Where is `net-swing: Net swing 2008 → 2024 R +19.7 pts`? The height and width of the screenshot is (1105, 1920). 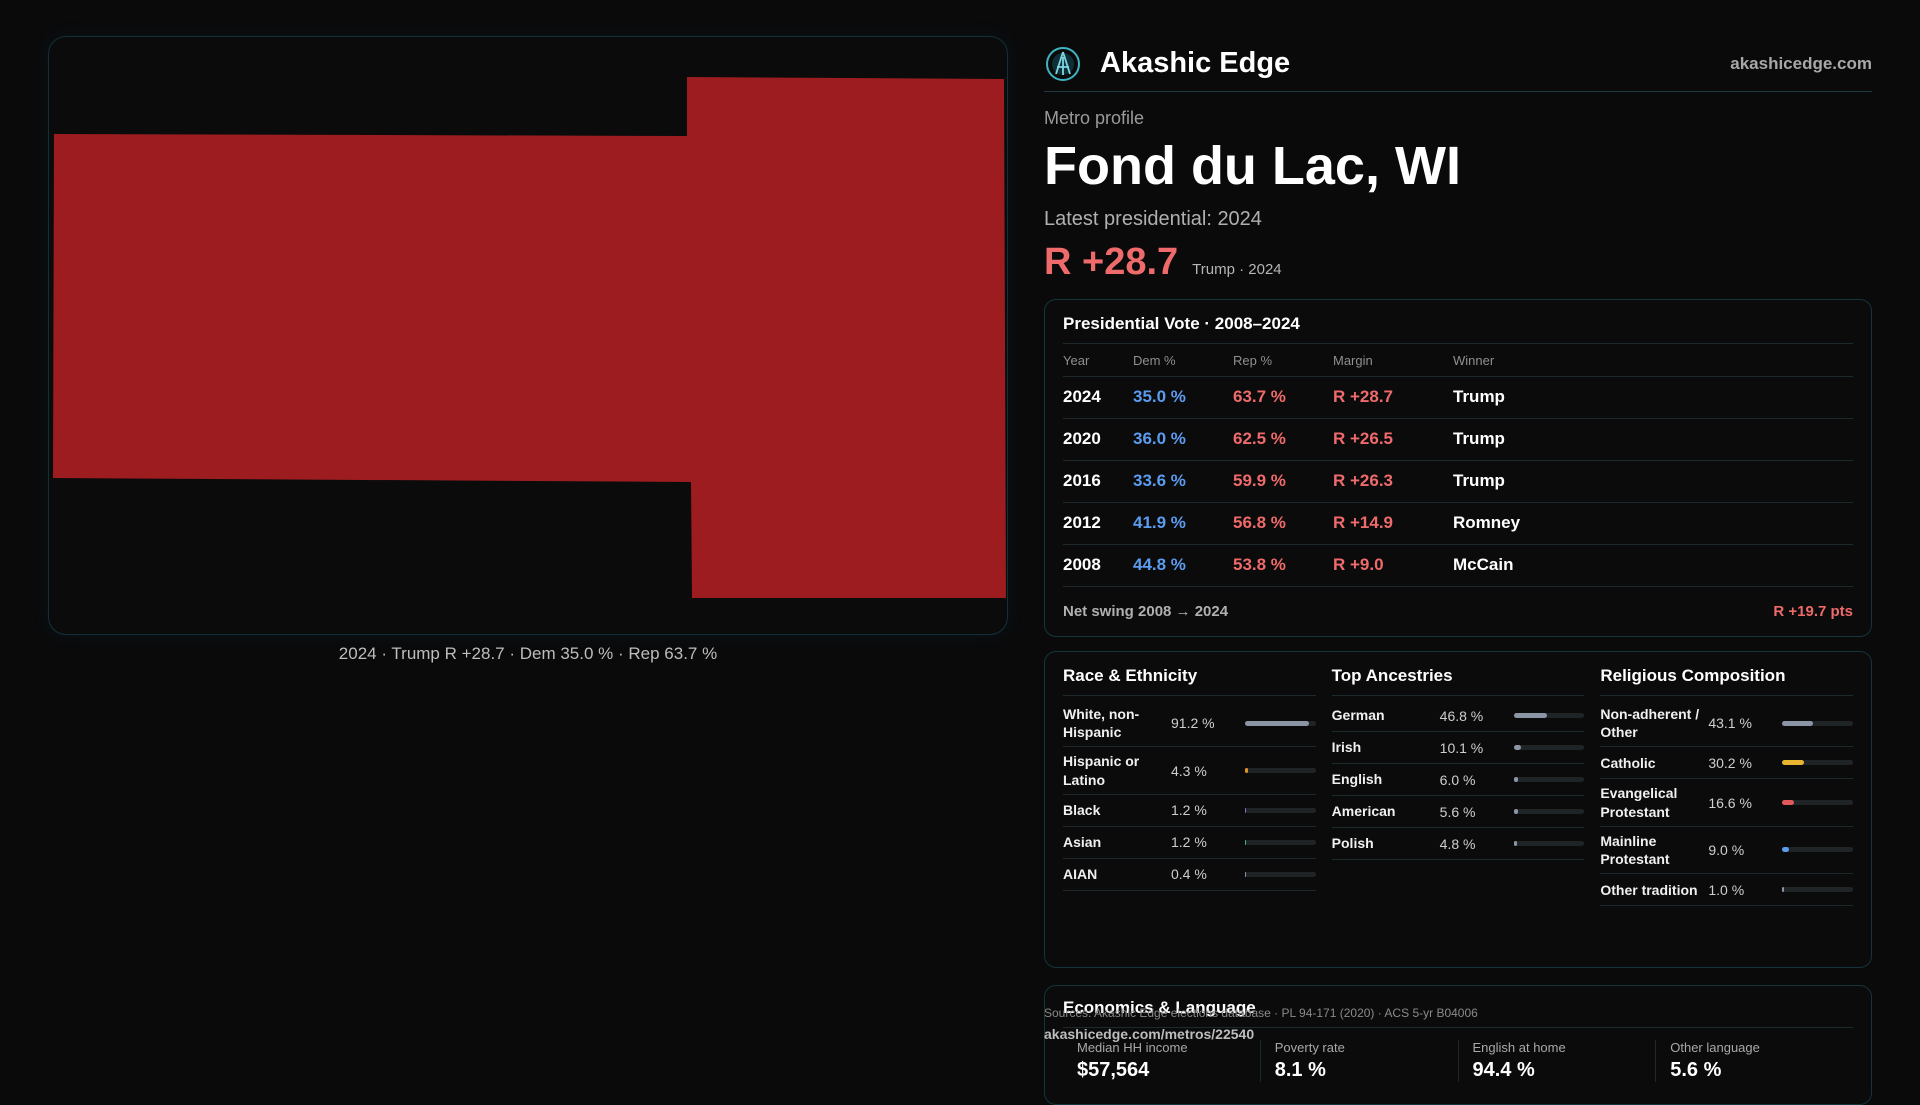
net-swing: Net swing 2008 → 2024 R +19.7 pts is located at coordinates (1458, 611).